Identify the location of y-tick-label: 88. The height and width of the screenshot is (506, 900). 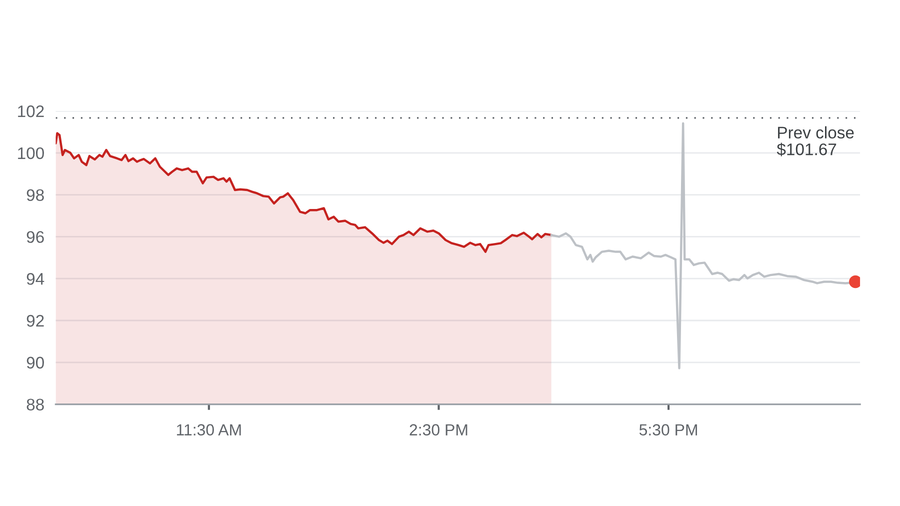
(35, 404).